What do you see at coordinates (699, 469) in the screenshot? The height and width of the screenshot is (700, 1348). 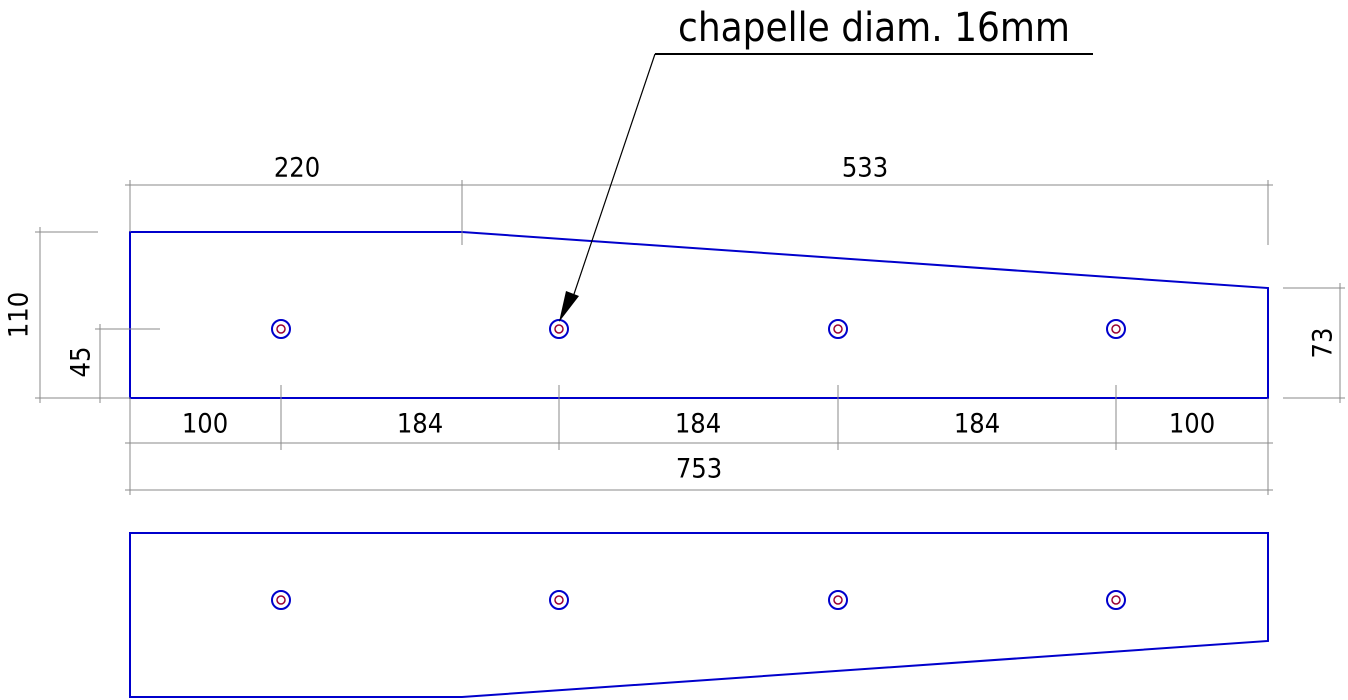 I see `dimension-label: 753` at bounding box center [699, 469].